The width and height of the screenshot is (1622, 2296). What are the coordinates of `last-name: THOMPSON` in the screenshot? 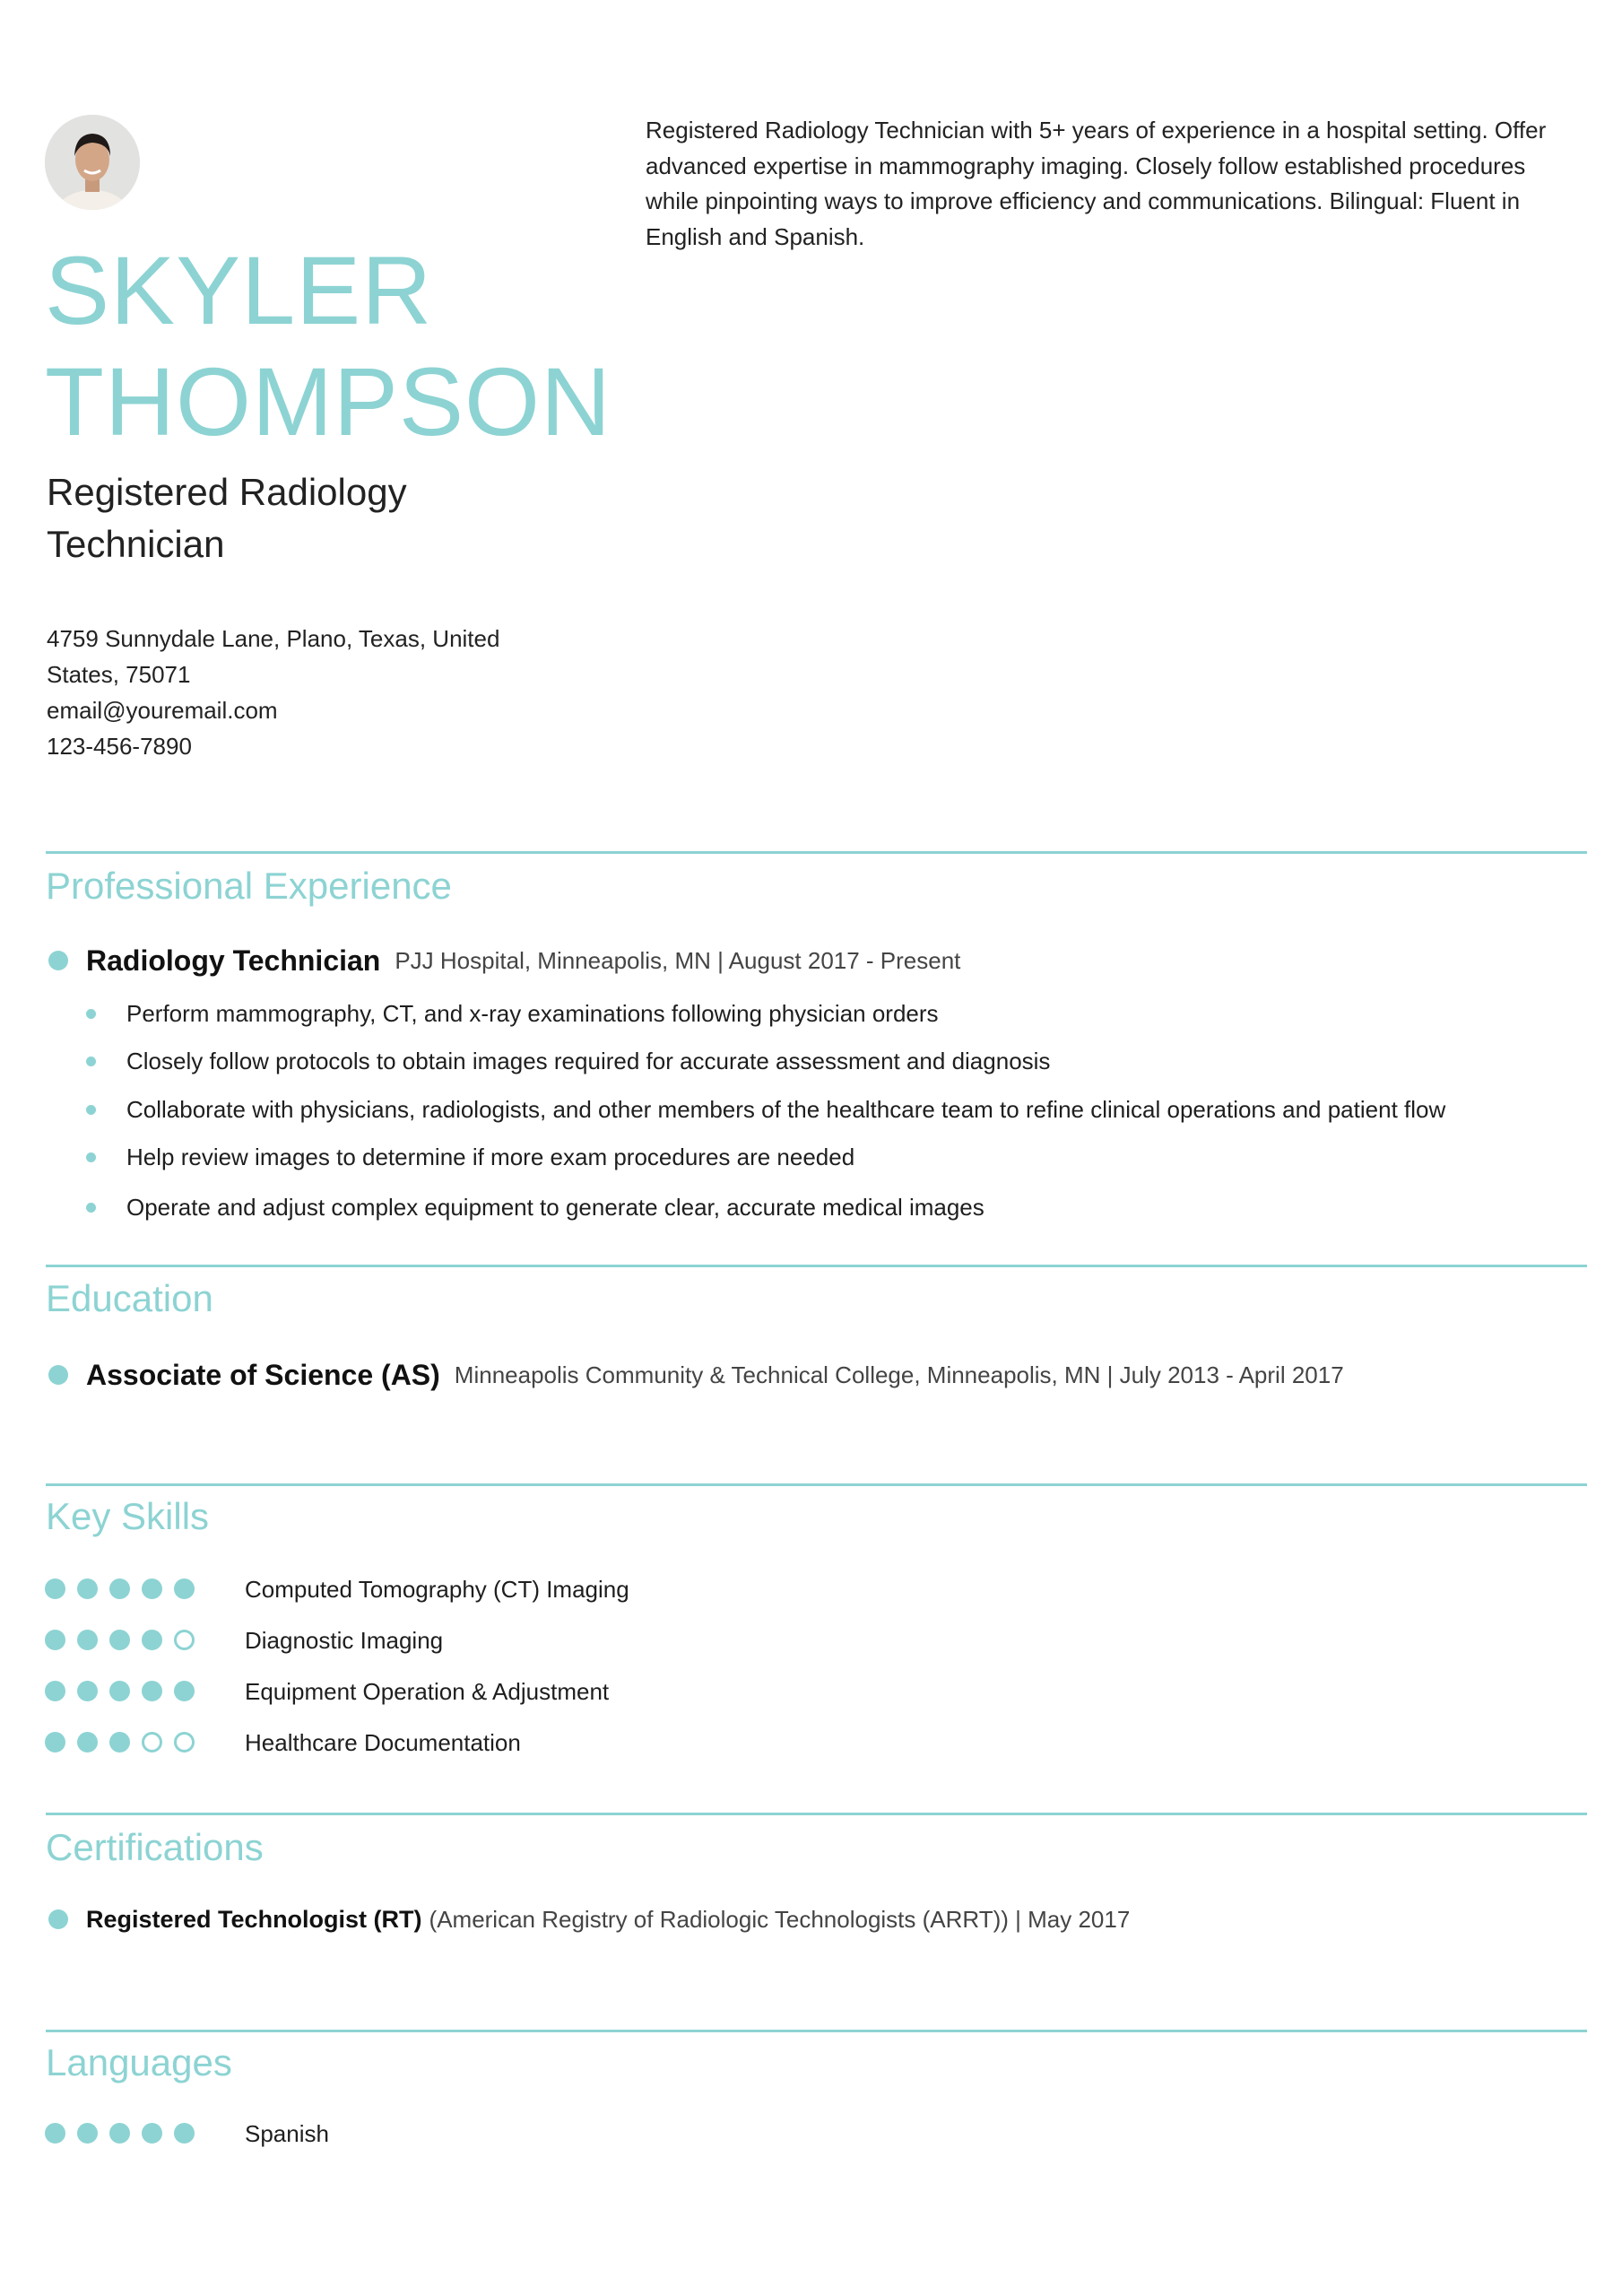 It's located at (328, 401).